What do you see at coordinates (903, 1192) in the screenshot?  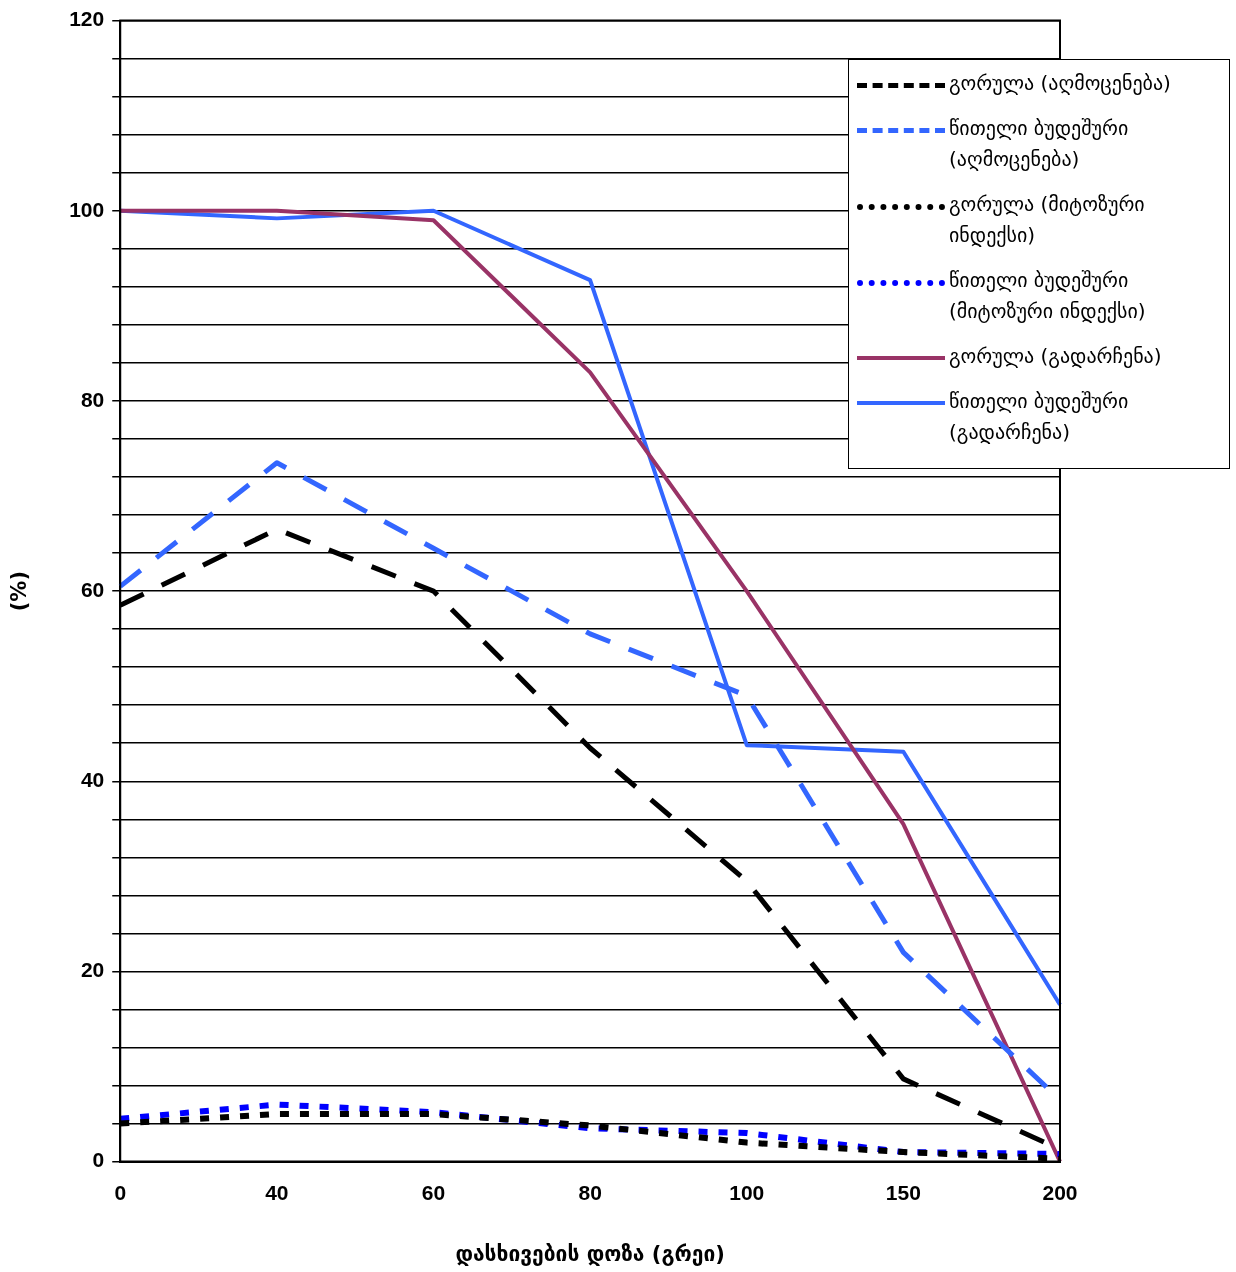 I see `x-tick-label: 150` at bounding box center [903, 1192].